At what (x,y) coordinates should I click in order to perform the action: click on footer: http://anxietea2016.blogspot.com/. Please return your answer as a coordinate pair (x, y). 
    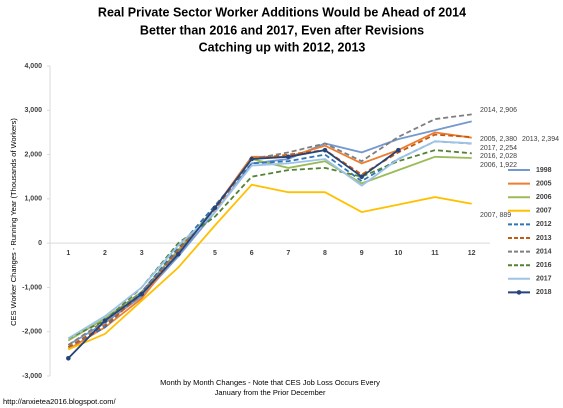
    Looking at the image, I should click on (59, 401).